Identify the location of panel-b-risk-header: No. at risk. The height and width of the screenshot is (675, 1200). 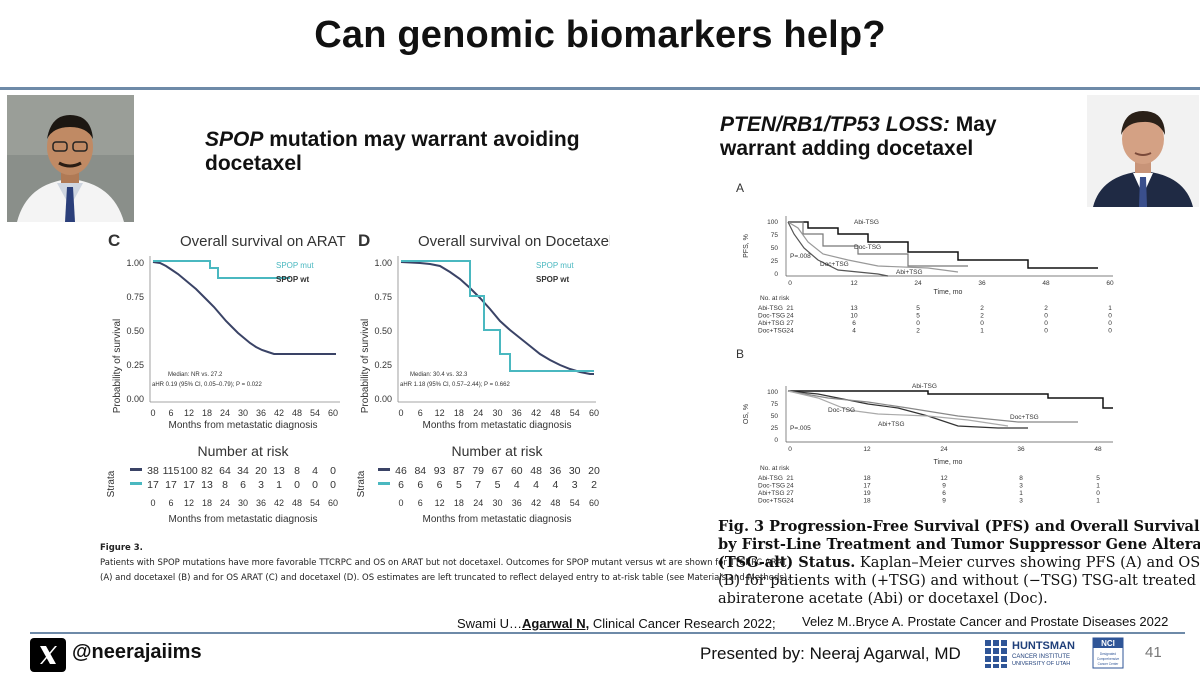
(775, 468).